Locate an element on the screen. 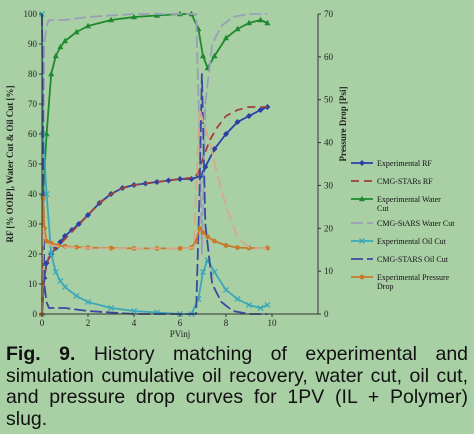 This screenshot has height=434, width=474. y-left-tick-label: 50 is located at coordinates (33, 164).